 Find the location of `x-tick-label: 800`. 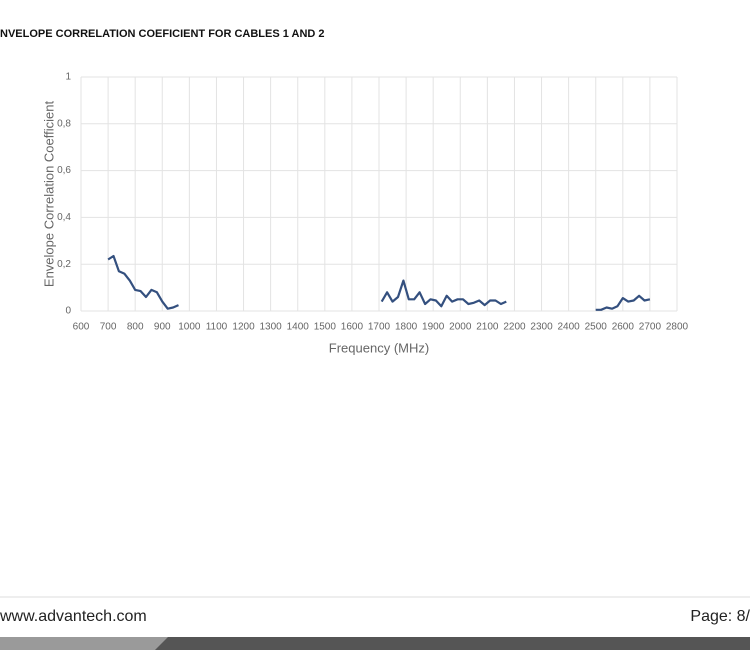

x-tick-label: 800 is located at coordinates (135, 327).